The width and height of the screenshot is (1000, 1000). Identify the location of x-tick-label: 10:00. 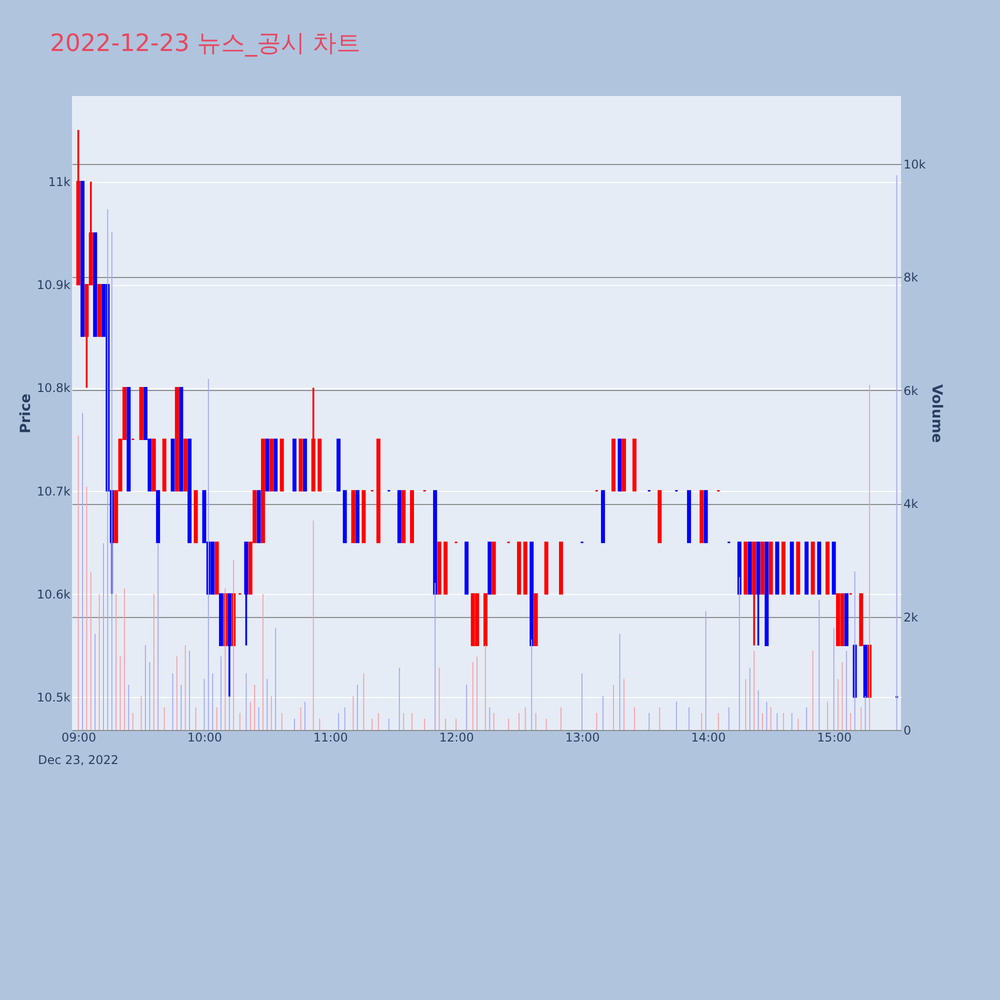
(204, 737).